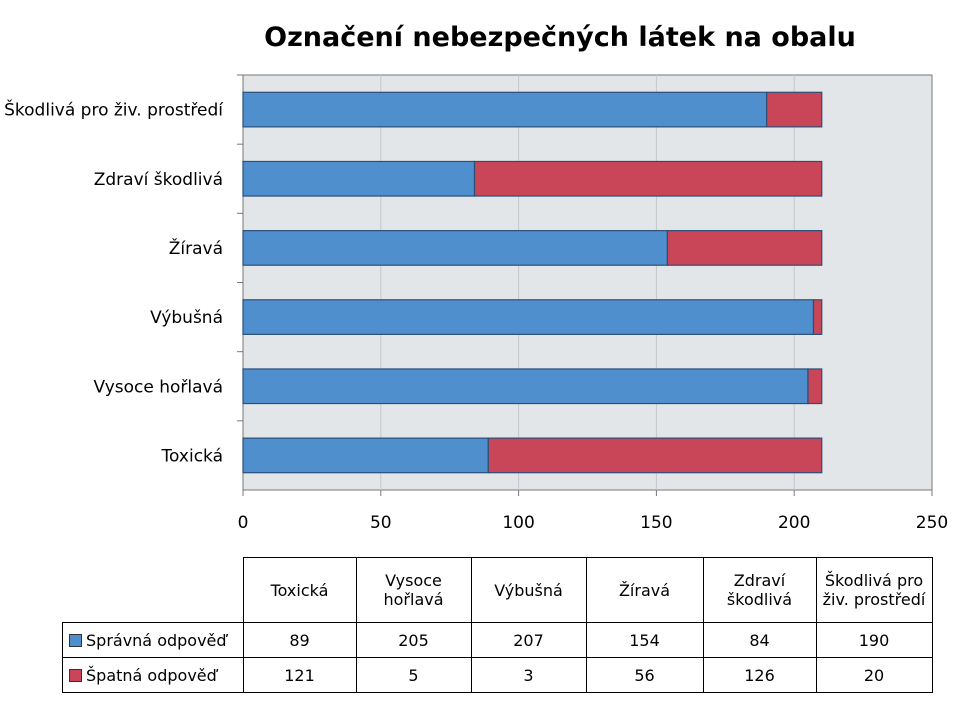  I want to click on category-label: Vysoce hořlavá, so click(158, 387).